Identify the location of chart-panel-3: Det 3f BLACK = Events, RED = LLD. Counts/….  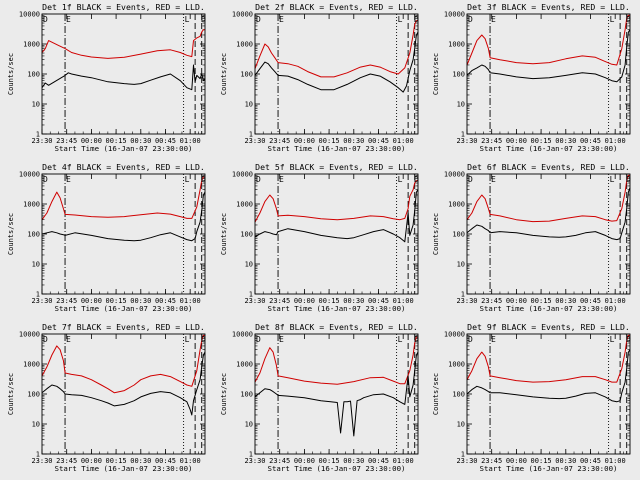
(531, 77).